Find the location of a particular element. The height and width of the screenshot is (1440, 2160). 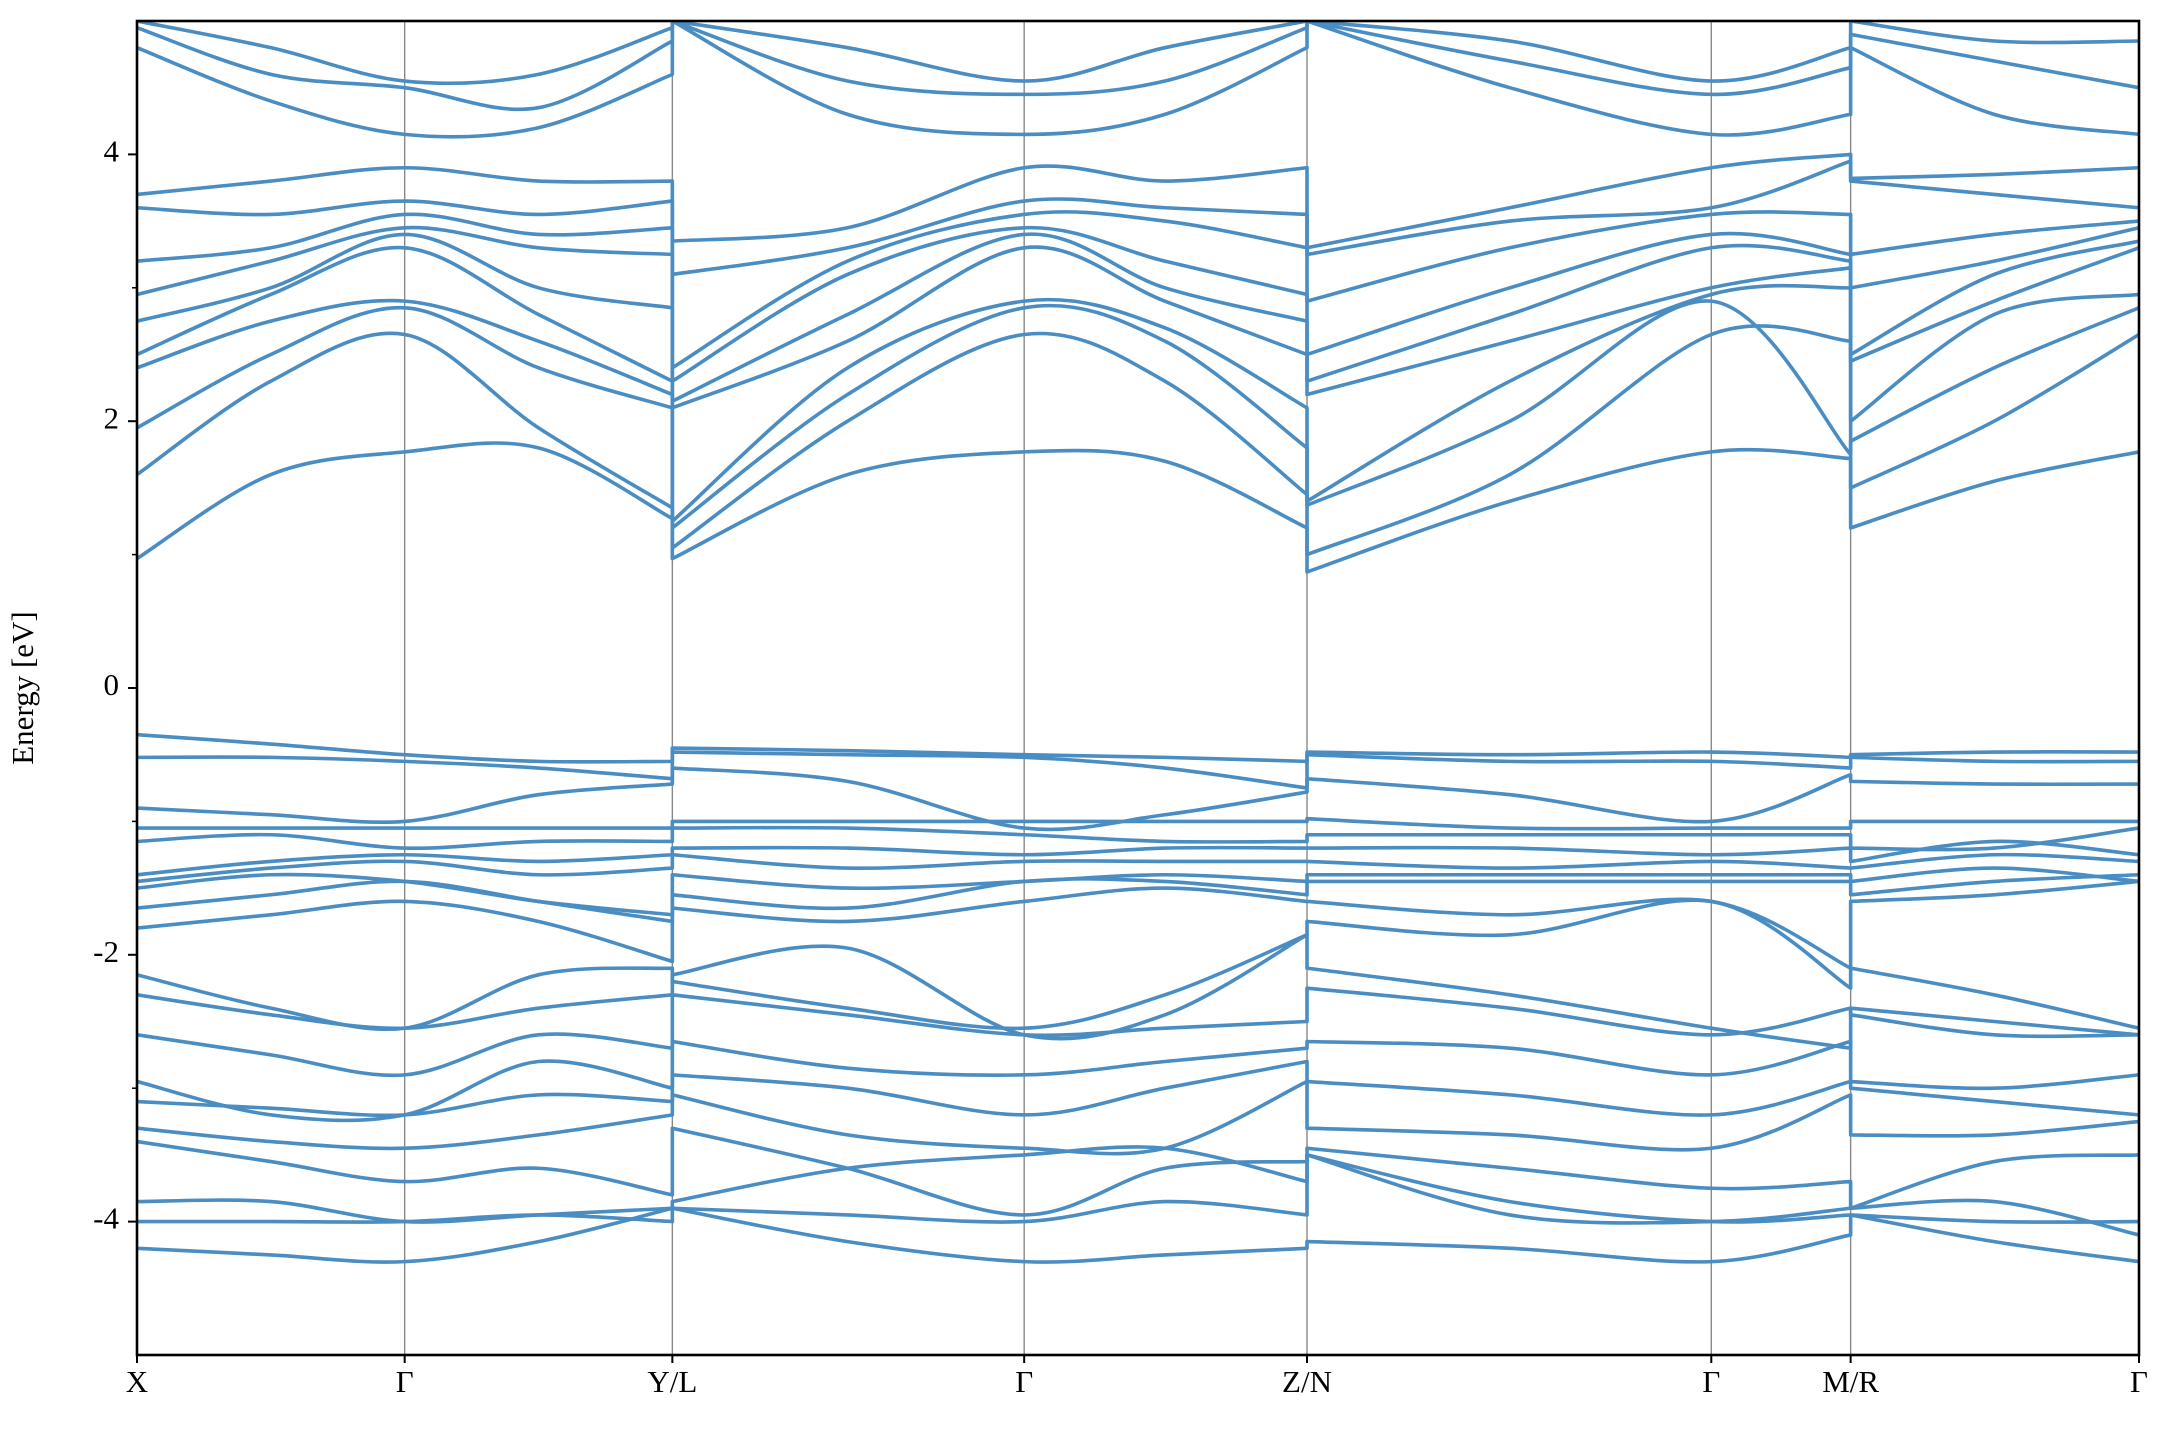

x-tick-label: Y/L is located at coordinates (672, 1381).